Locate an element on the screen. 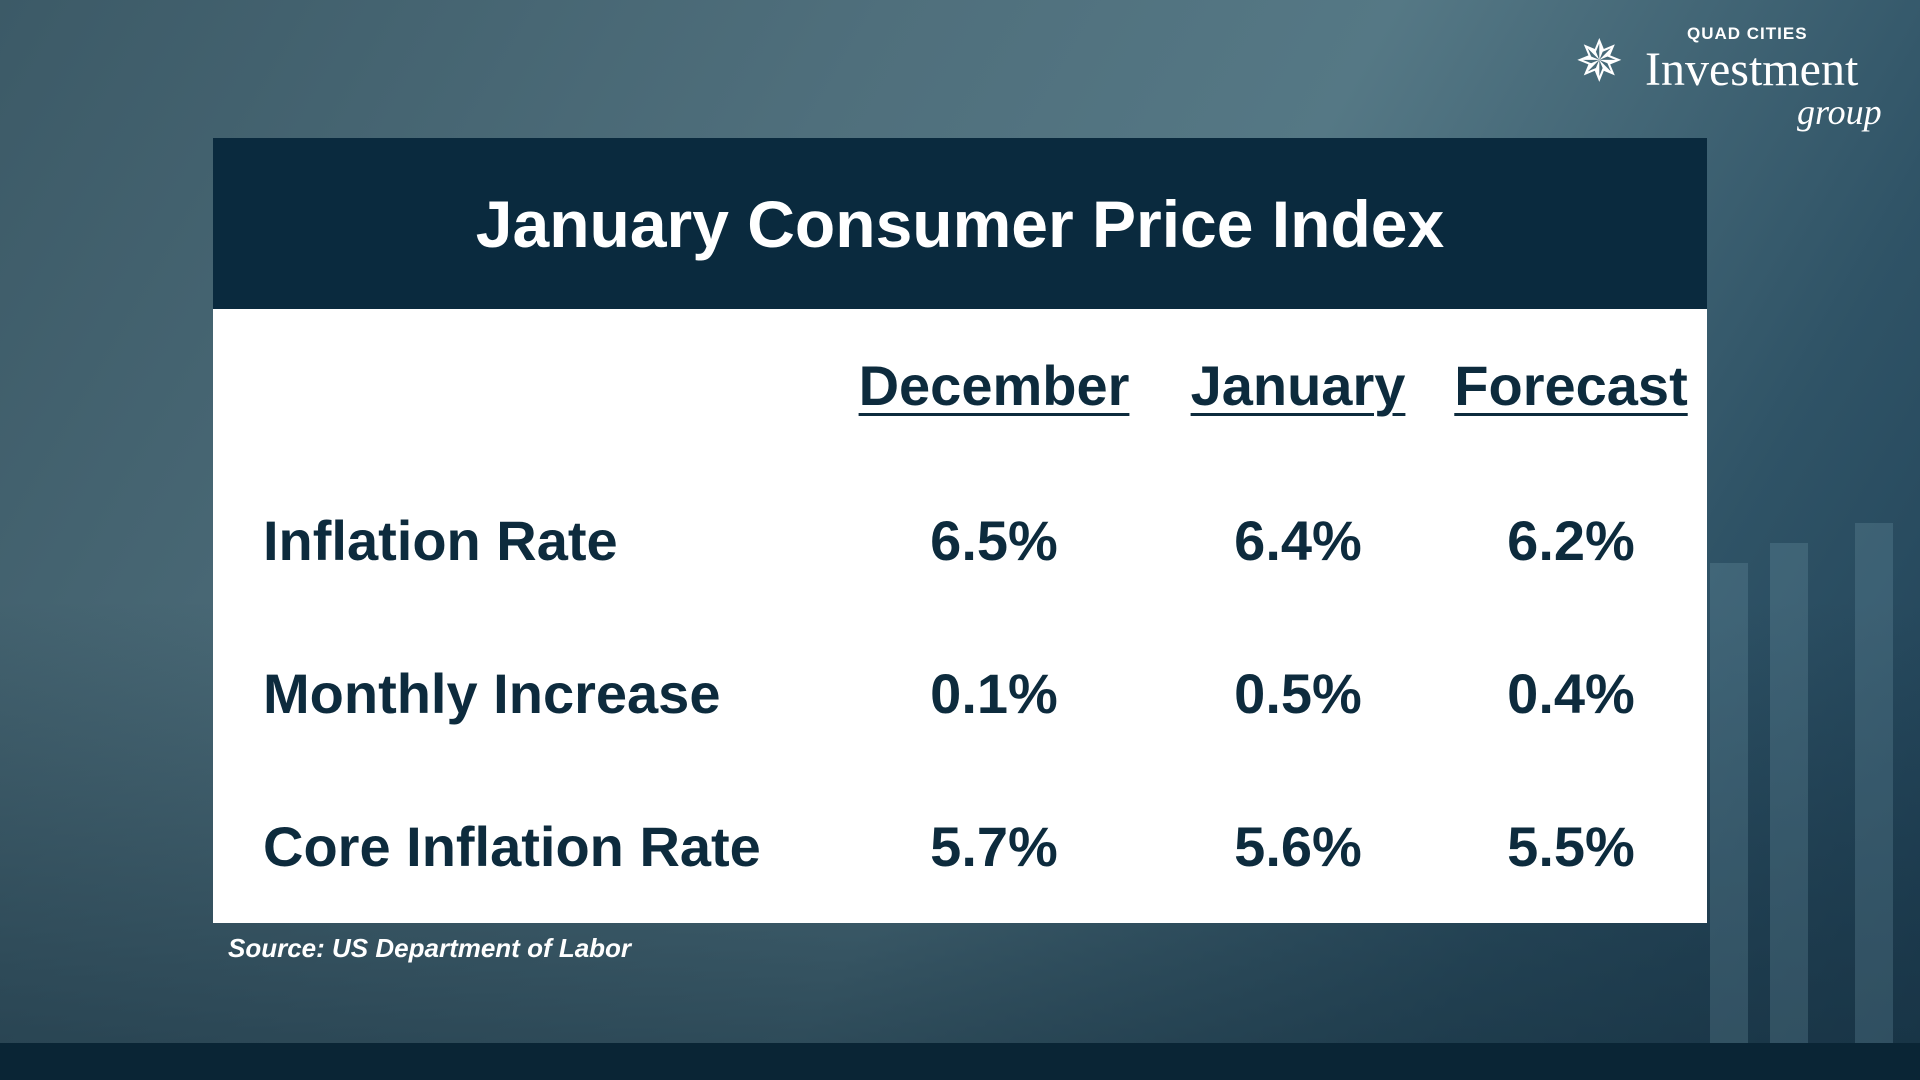  row-label: Inflation Rate is located at coordinates (440, 540).